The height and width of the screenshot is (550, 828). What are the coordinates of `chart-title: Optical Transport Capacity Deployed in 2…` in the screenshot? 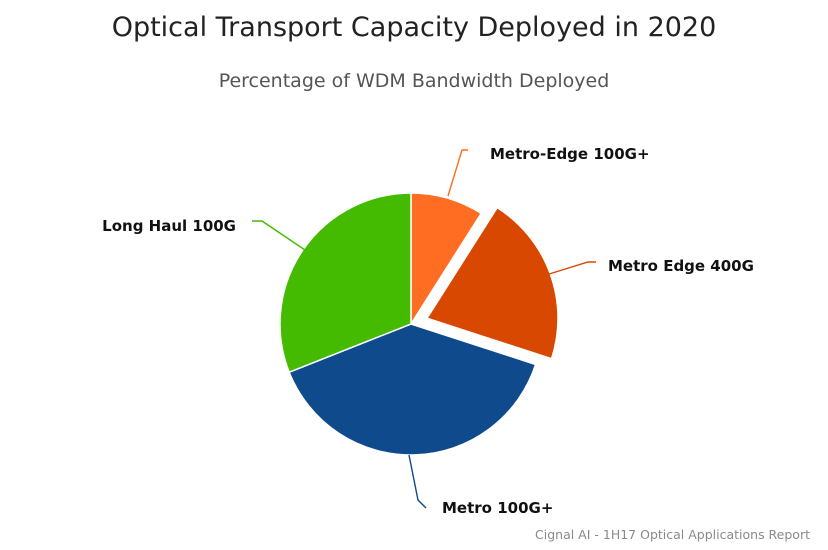 It's located at (414, 27).